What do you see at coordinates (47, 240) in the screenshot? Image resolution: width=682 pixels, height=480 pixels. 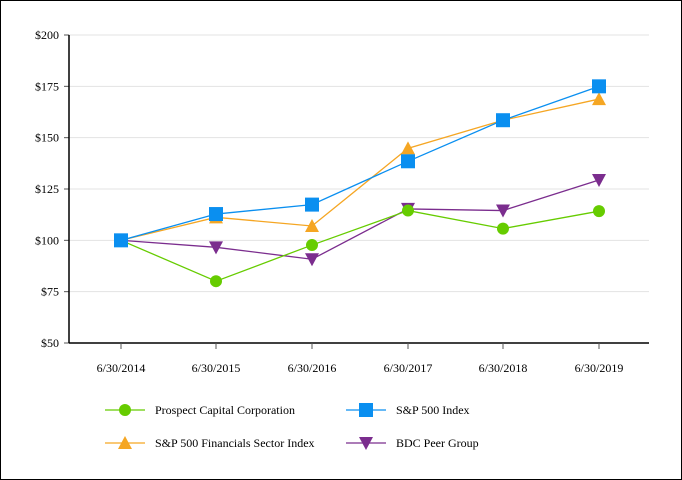 I see `y-tick-label: $100` at bounding box center [47, 240].